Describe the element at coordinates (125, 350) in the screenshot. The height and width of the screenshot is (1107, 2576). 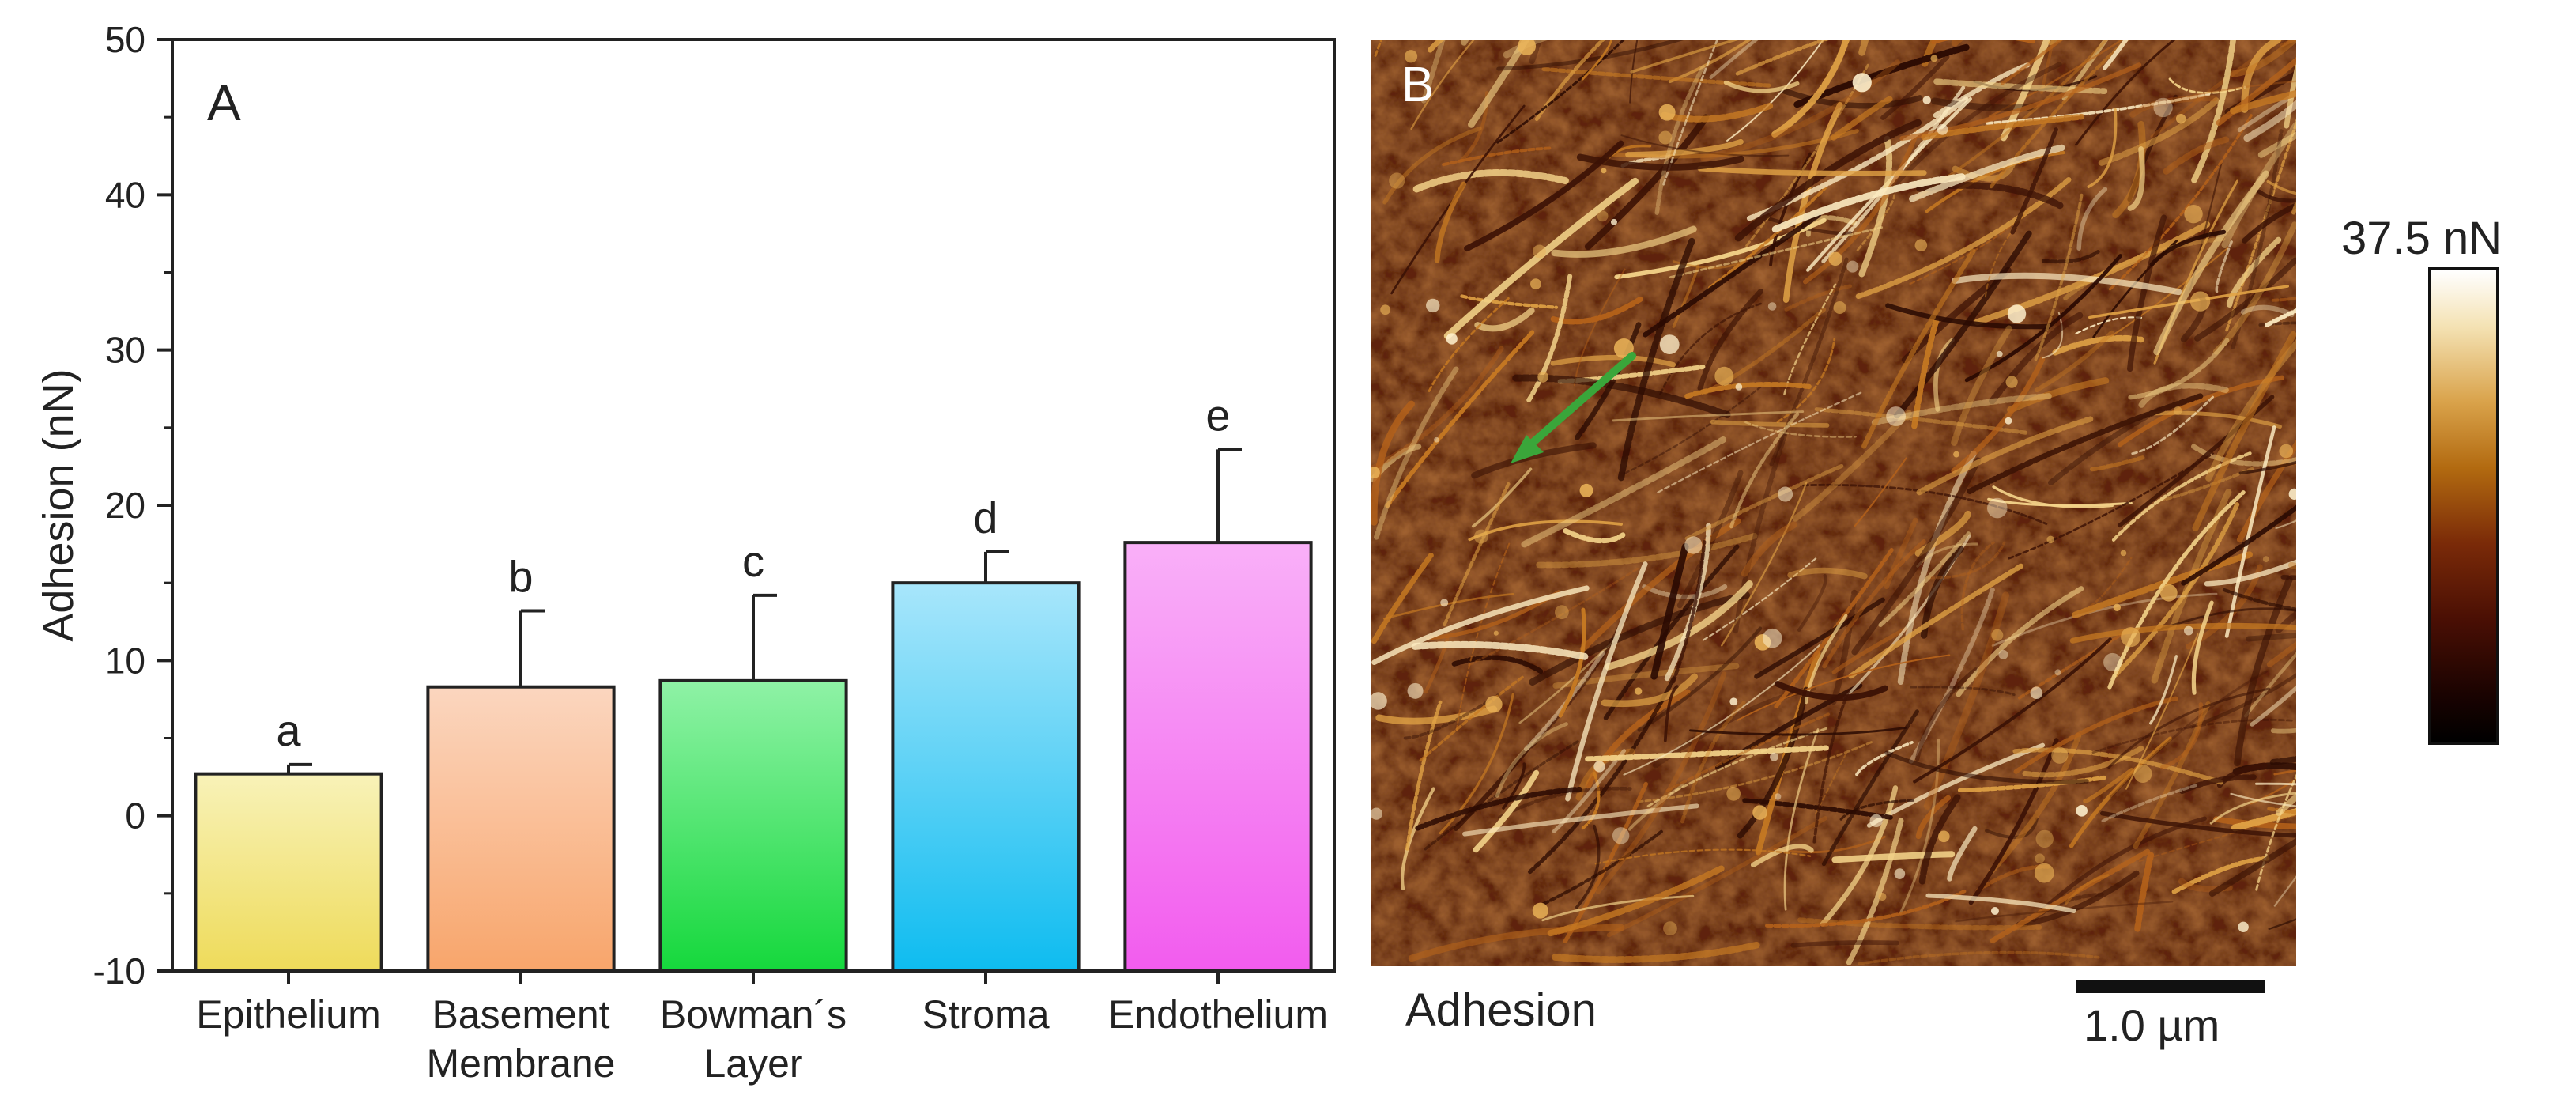
I see `y-tick-label-4: 30` at that location.